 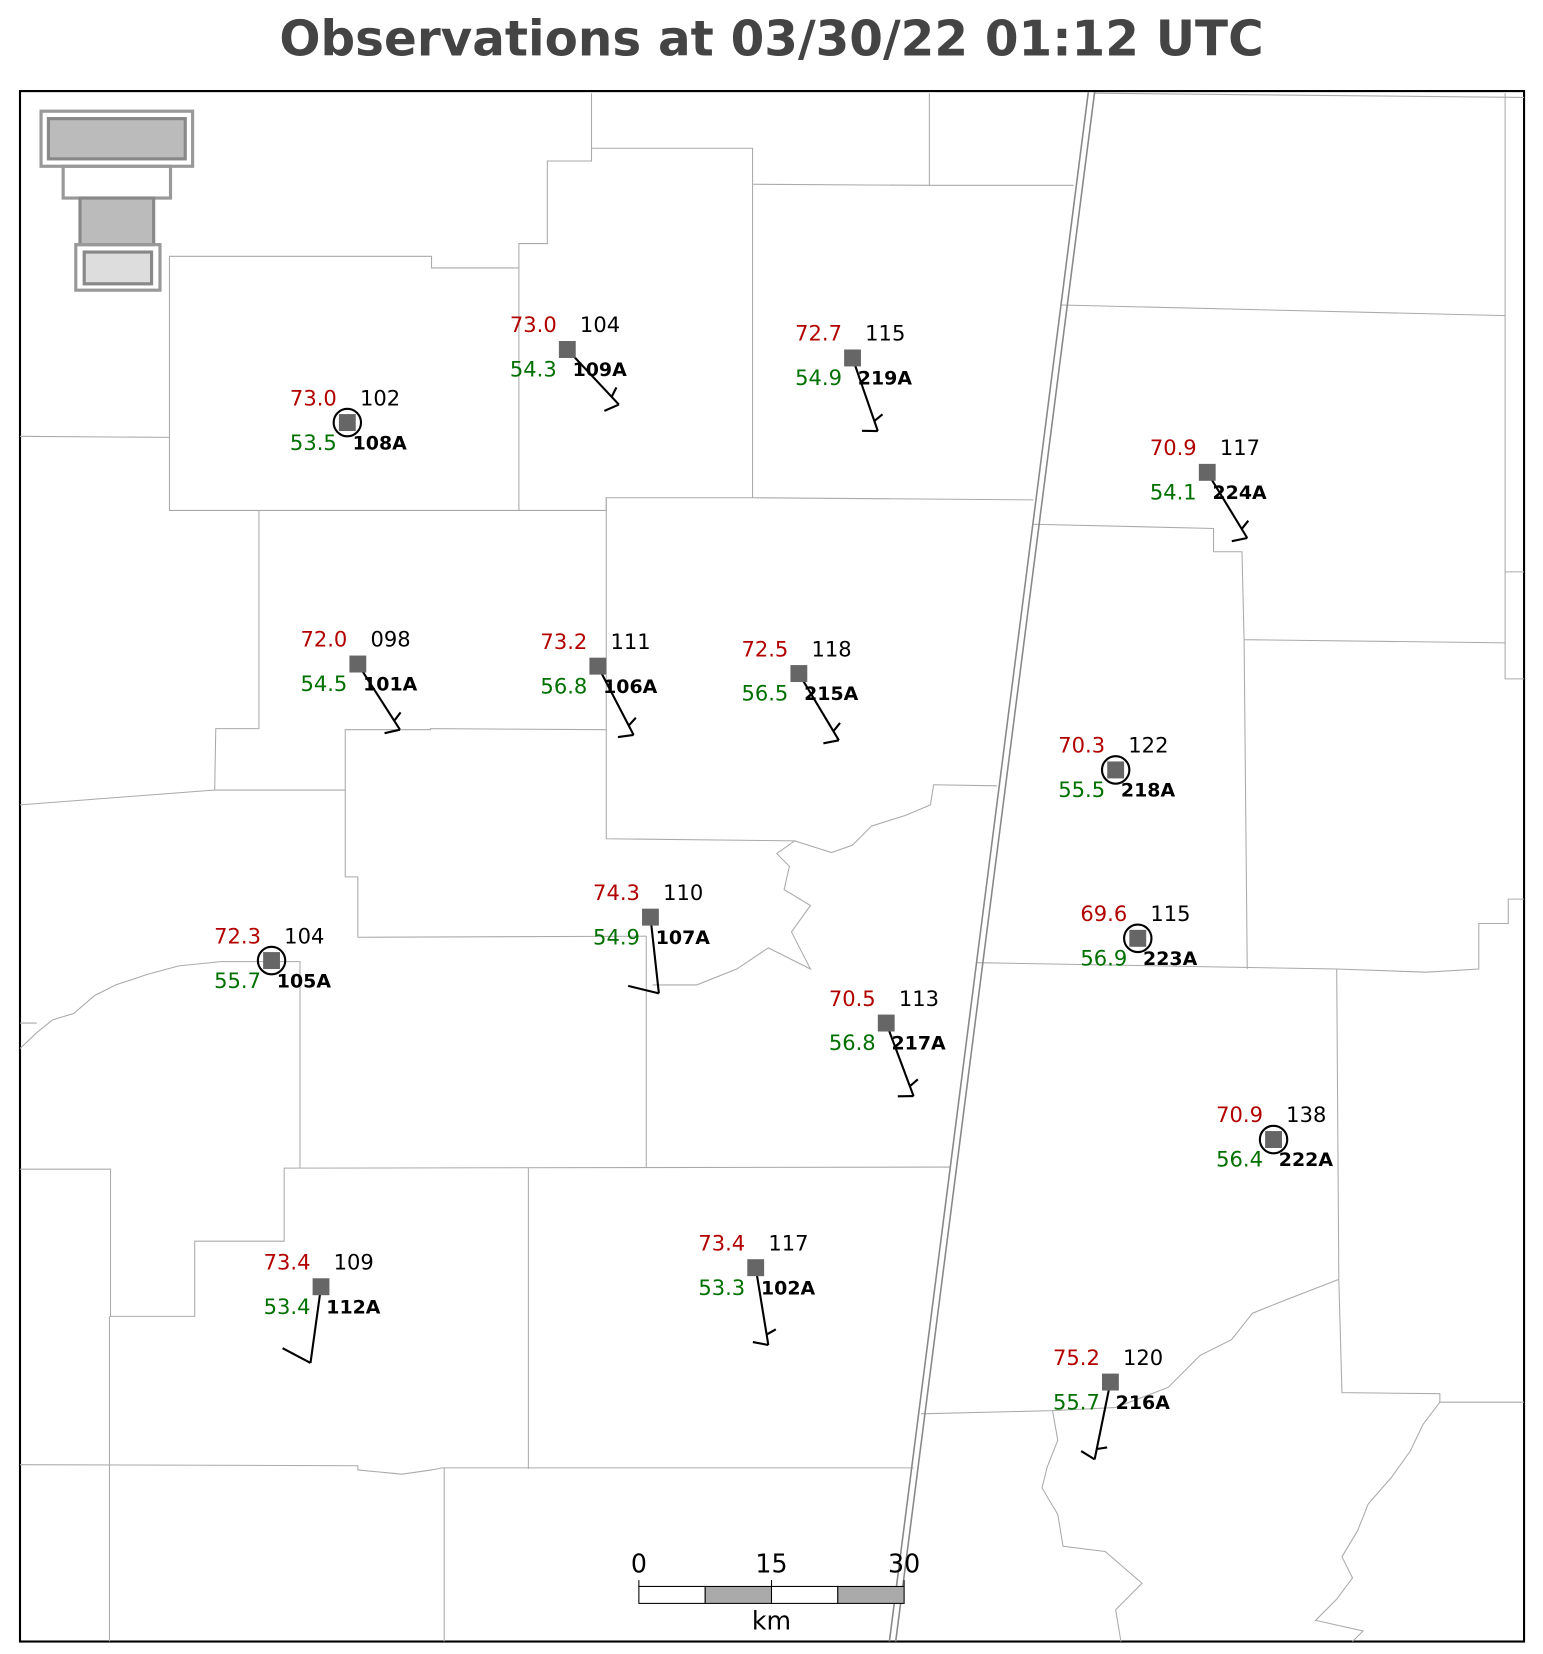 I want to click on temperature: 70.5, so click(x=852, y=998).